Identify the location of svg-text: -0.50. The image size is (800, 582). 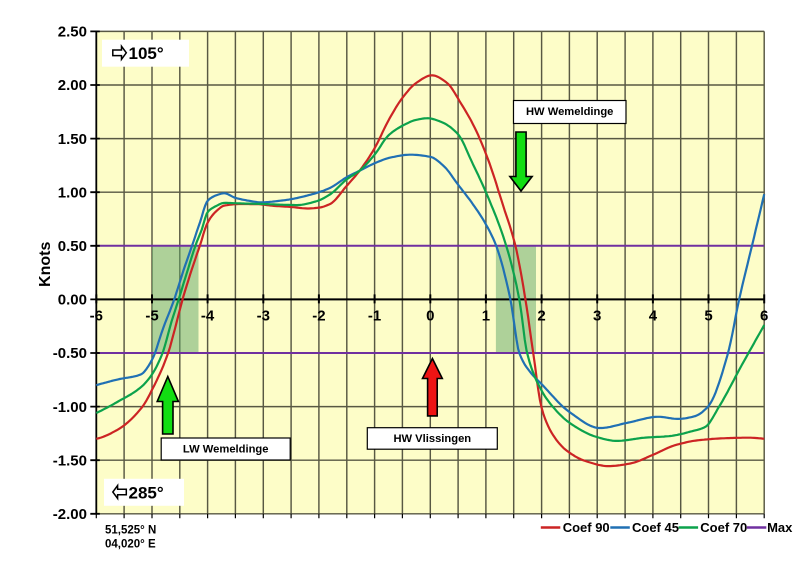
(70, 353).